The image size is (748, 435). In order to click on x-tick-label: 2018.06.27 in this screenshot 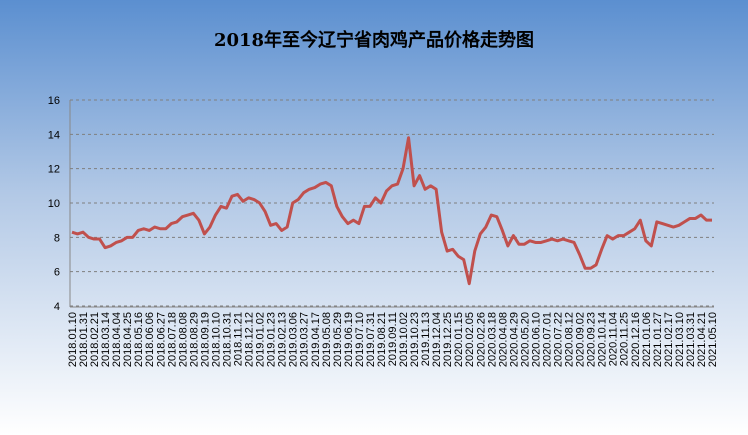, I will do `click(161, 339)`.